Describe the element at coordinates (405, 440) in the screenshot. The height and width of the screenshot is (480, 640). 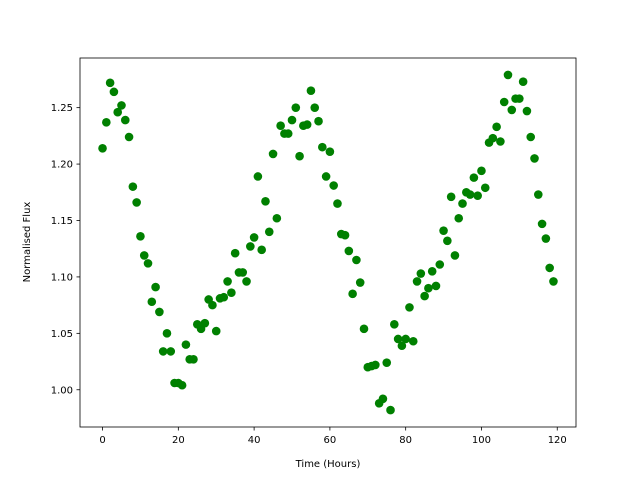
I see `x-tick-label: 80` at that location.